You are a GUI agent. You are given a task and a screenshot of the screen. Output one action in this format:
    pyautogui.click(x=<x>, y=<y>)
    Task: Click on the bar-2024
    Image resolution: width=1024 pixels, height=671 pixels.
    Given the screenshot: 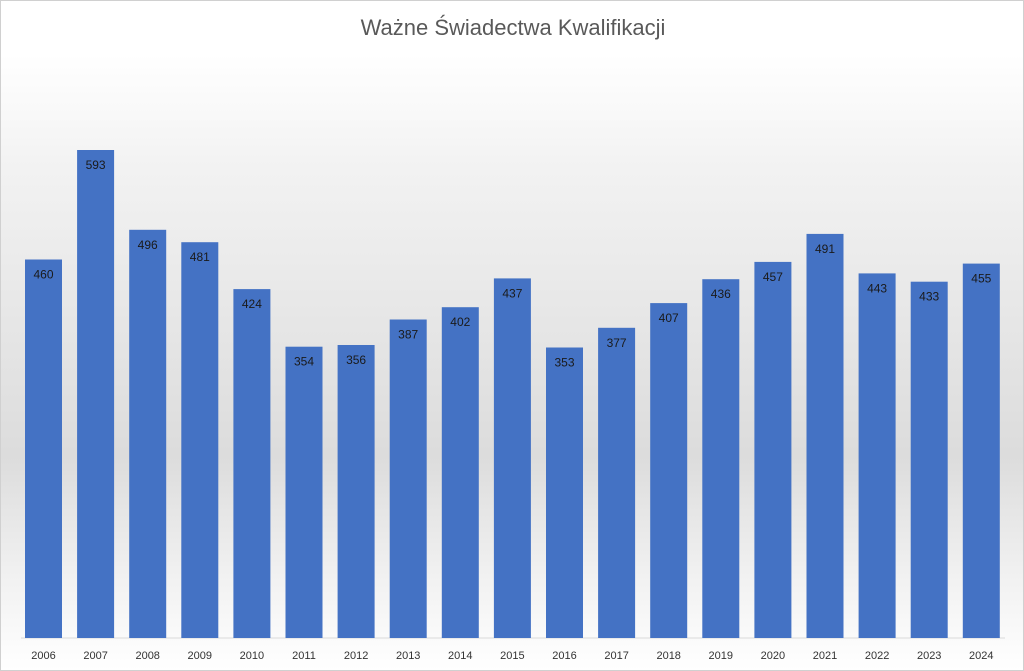 What is the action you would take?
    pyautogui.click(x=981, y=450)
    